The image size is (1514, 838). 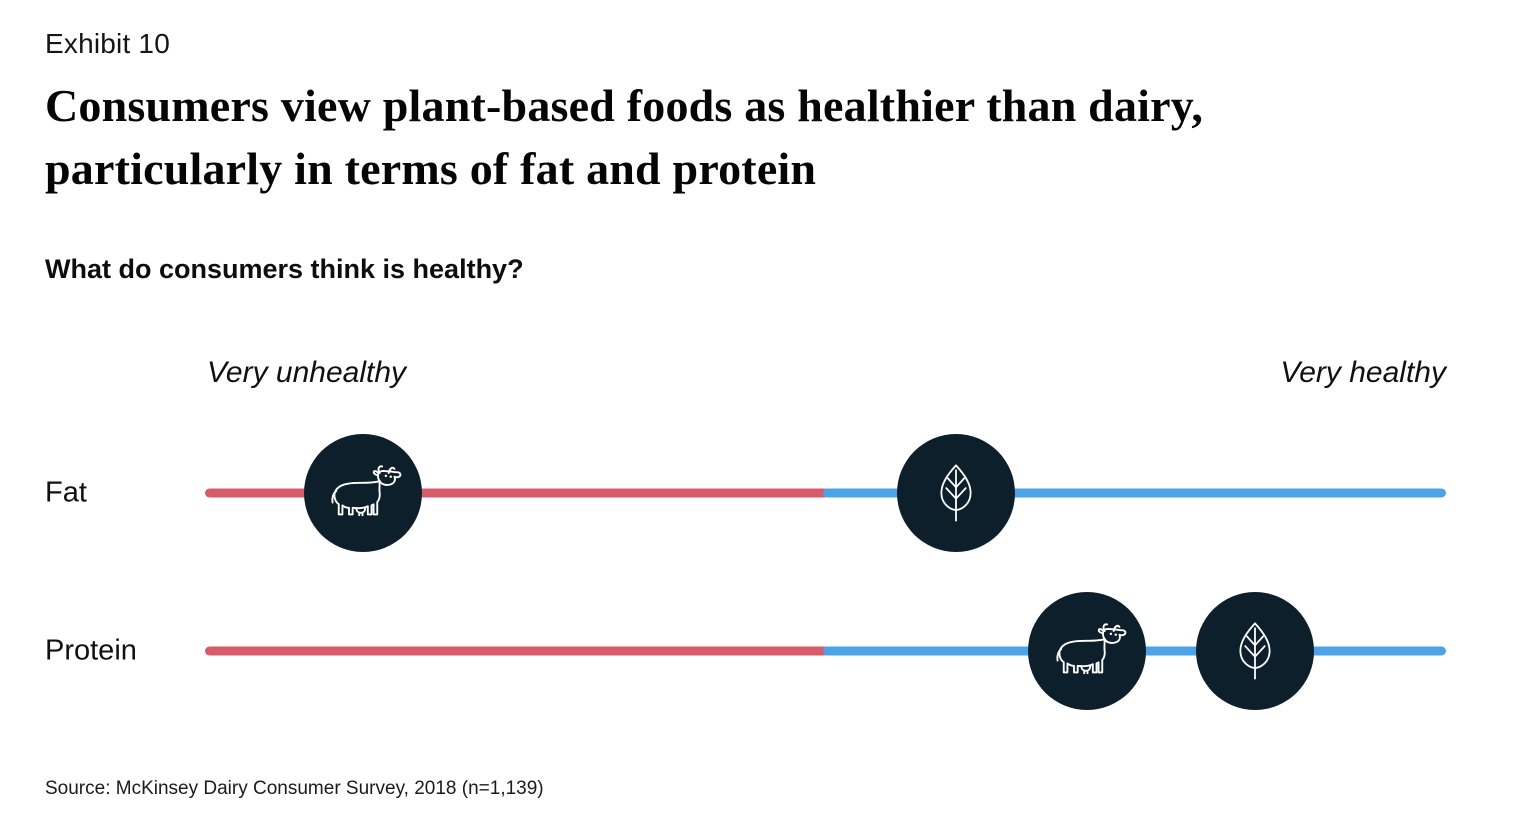 I want to click on dairy-marker-protein, so click(x=1087, y=651).